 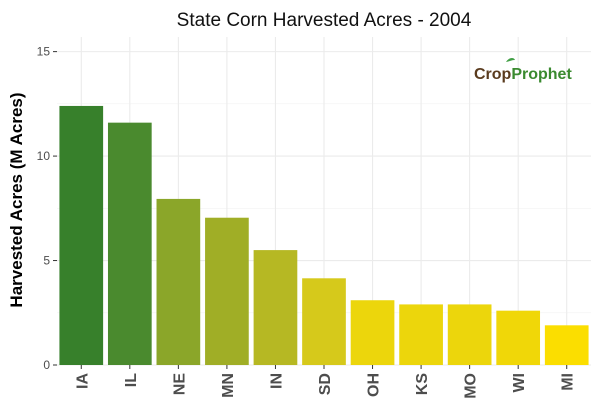 What do you see at coordinates (46, 365) in the screenshot?
I see `y-tick-label: 0` at bounding box center [46, 365].